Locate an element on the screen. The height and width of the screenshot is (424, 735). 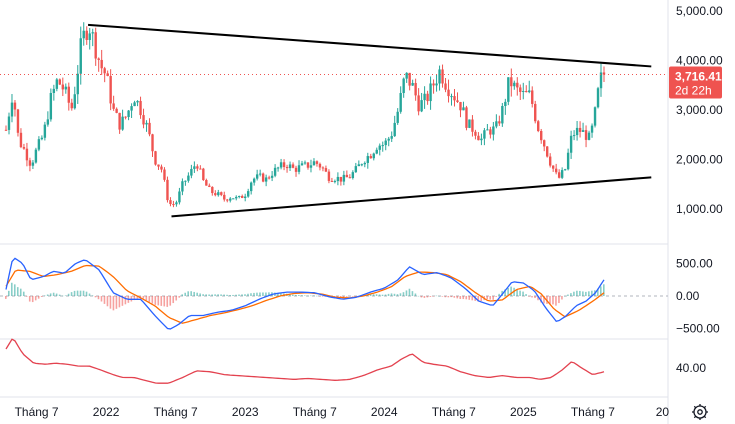
price-axis: 5,000.00 4,000.00 3,000.00 2,000.00 1,000.00 is located at coordinates (699, 110).